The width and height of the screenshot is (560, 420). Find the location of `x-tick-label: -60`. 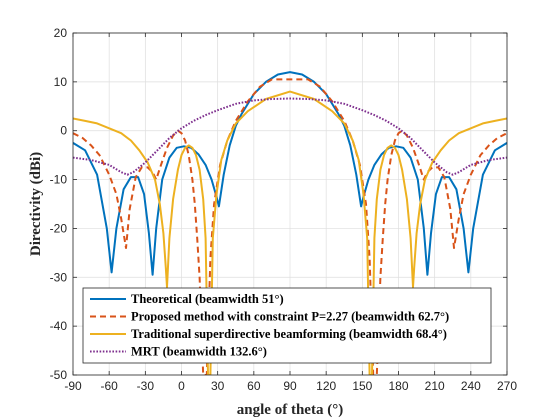

x-tick-label: -60 is located at coordinates (109, 386).